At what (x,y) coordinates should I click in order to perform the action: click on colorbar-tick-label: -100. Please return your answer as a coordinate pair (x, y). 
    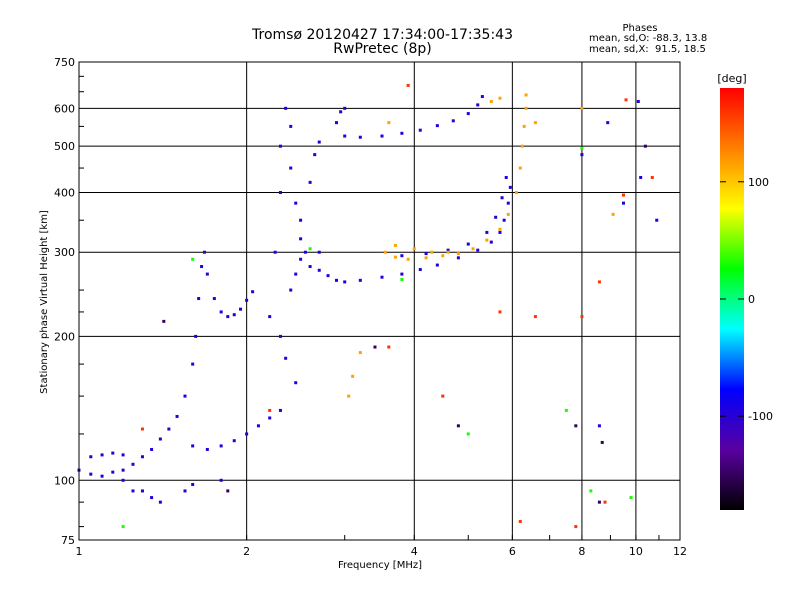
    Looking at the image, I should click on (760, 416).